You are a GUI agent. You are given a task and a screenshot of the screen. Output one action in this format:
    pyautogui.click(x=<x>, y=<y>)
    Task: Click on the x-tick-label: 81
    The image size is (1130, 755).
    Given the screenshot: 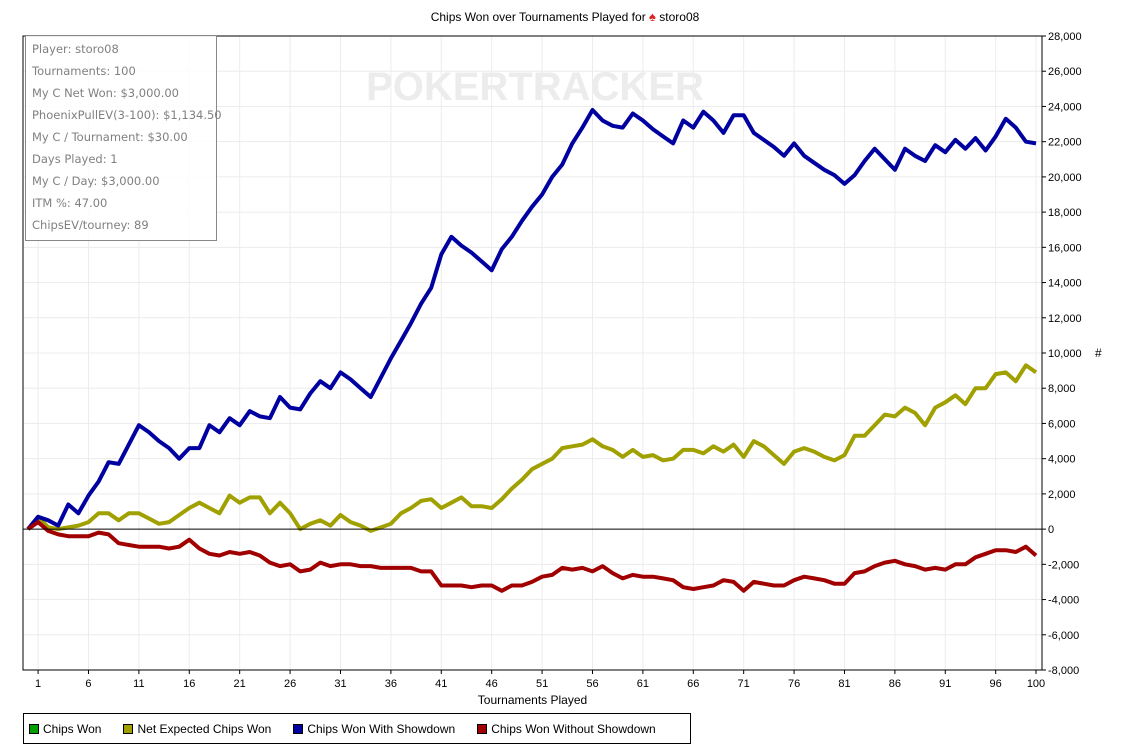 What is the action you would take?
    pyautogui.click(x=844, y=684)
    